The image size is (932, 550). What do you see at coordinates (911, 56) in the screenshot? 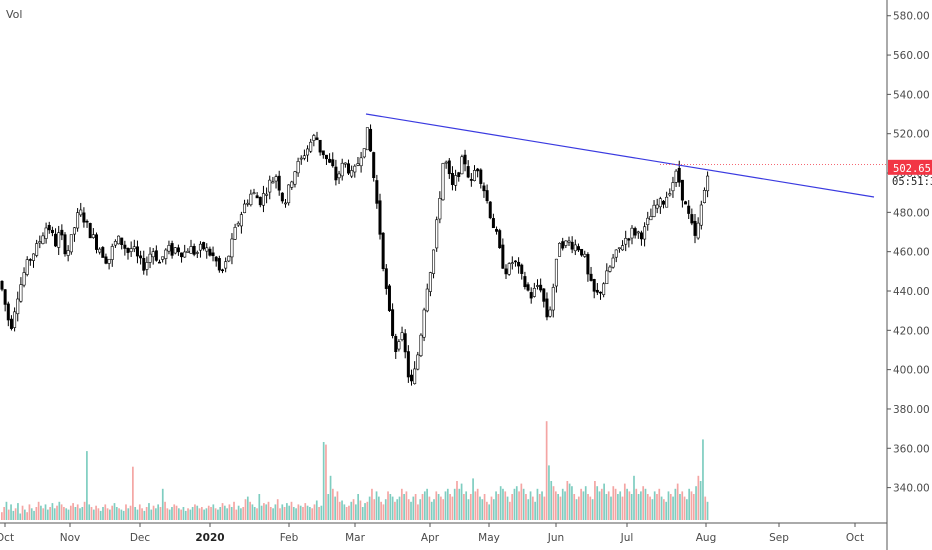
I see `price-tick-label: 560.00` at bounding box center [911, 56].